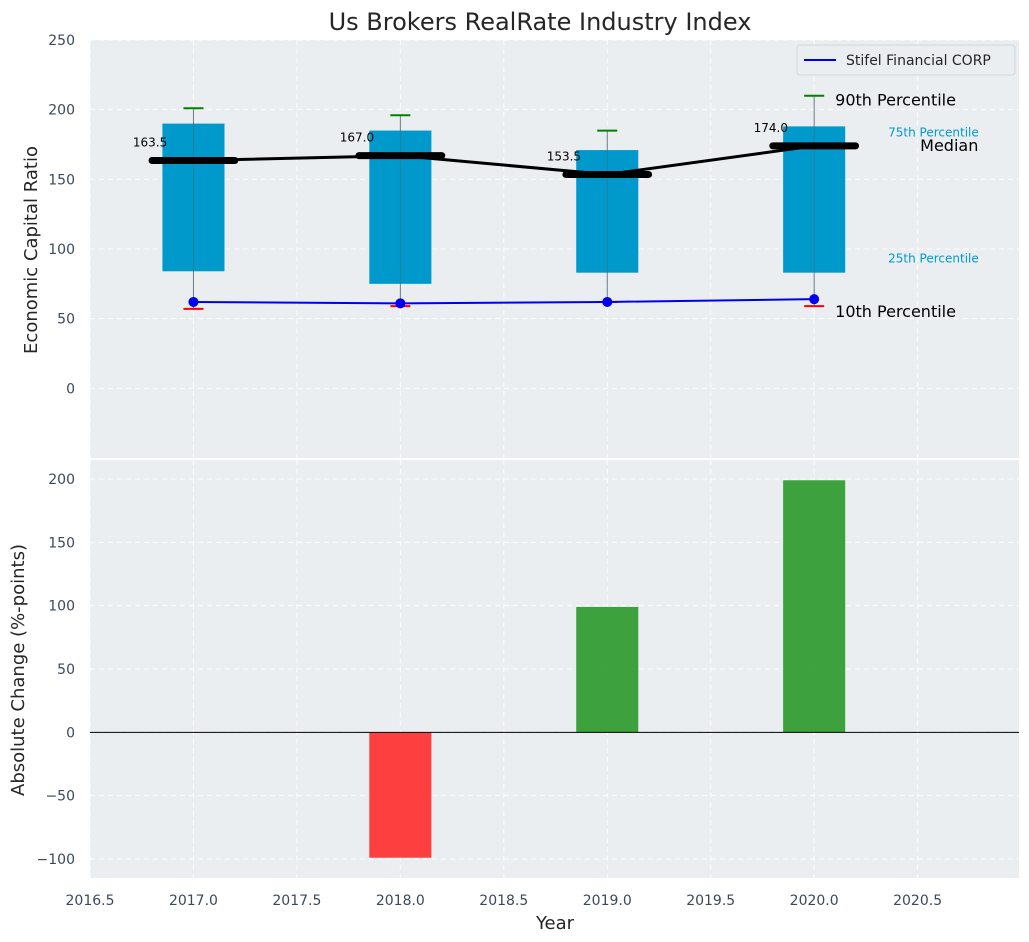  I want to click on median-line, so click(504, 160).